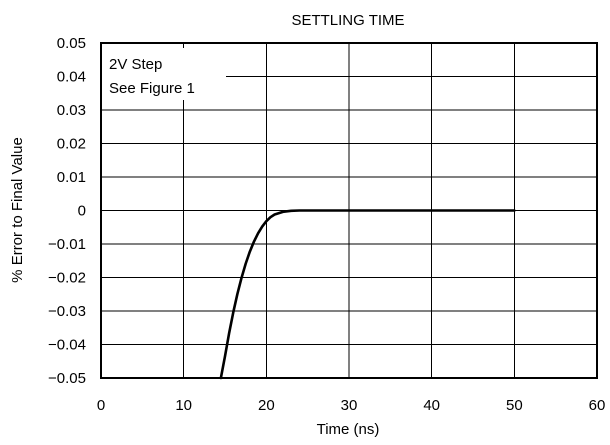 This screenshot has height=445, width=610. I want to click on x-tick-labels: 0 10 20 30 40 50 60, so click(351, 405).